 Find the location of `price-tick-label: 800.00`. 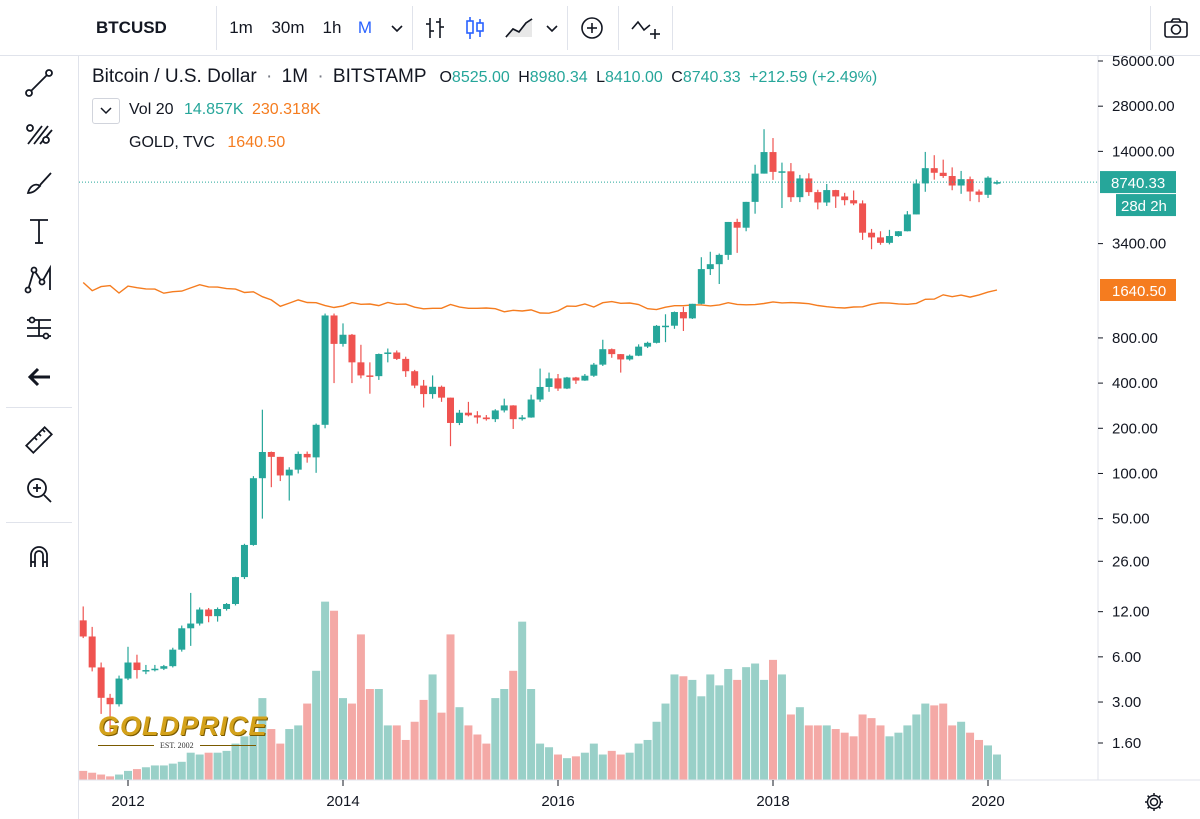

price-tick-label: 800.00 is located at coordinates (1135, 338).